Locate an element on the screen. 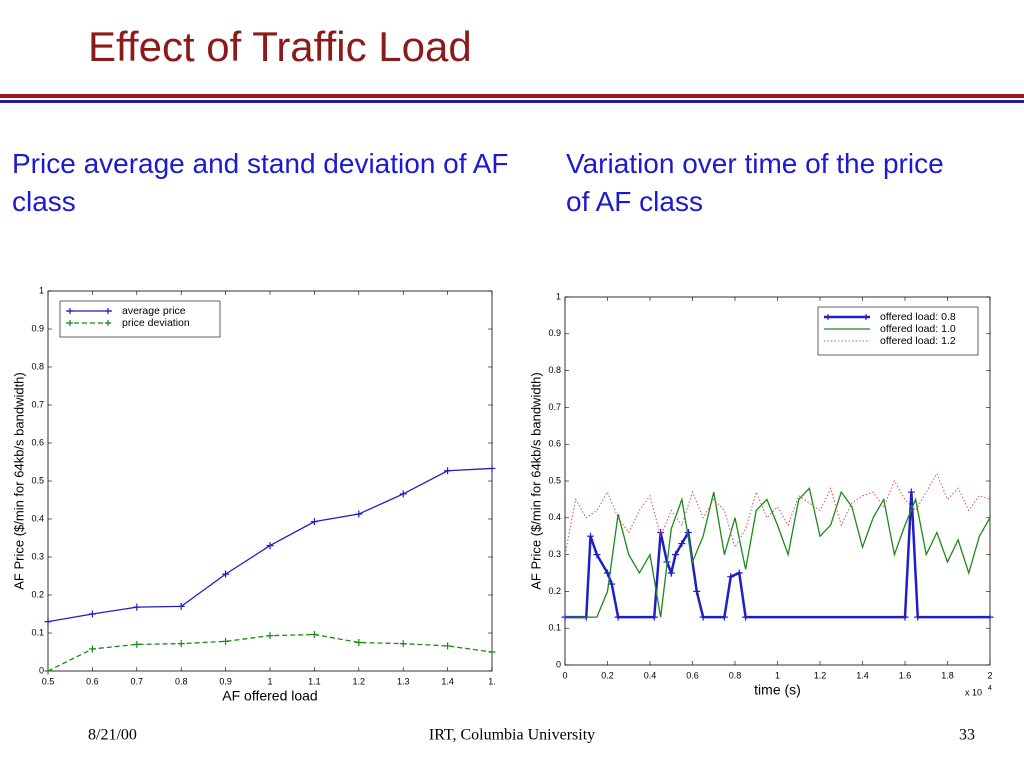  legend-label: average price is located at coordinates (154, 311).